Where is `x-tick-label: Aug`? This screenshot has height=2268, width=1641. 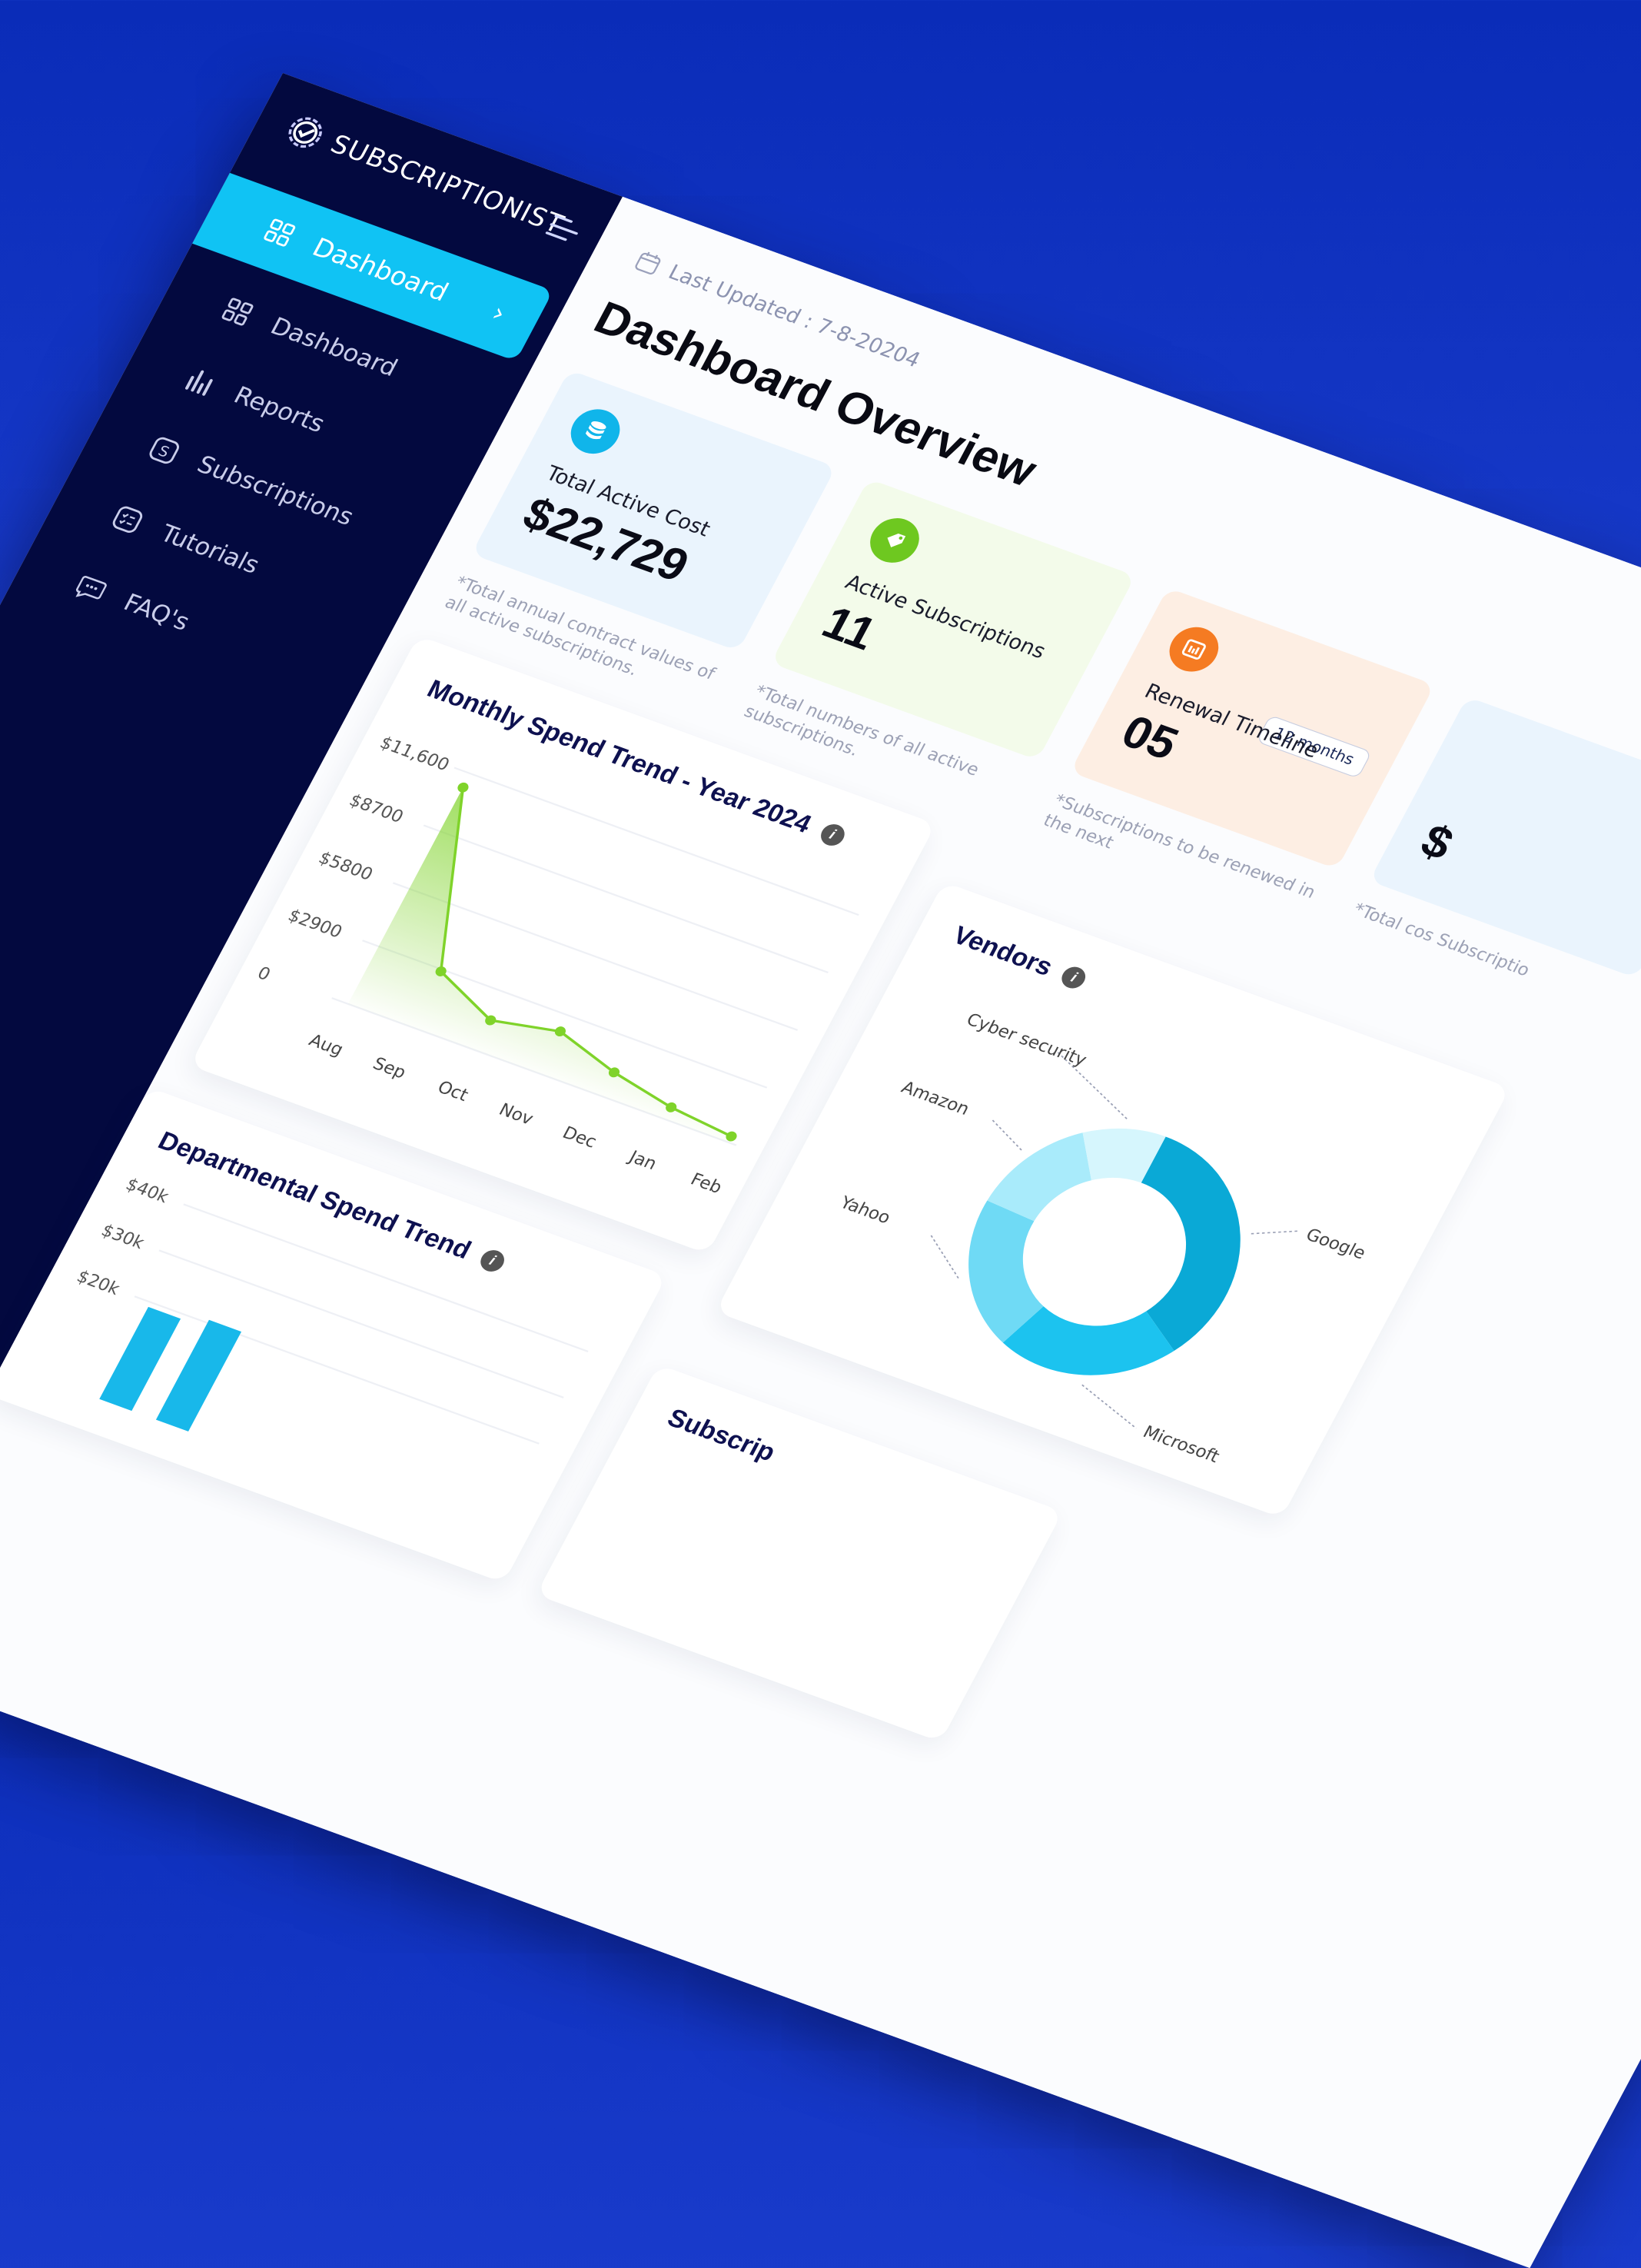 x-tick-label: Aug is located at coordinates (327, 1045).